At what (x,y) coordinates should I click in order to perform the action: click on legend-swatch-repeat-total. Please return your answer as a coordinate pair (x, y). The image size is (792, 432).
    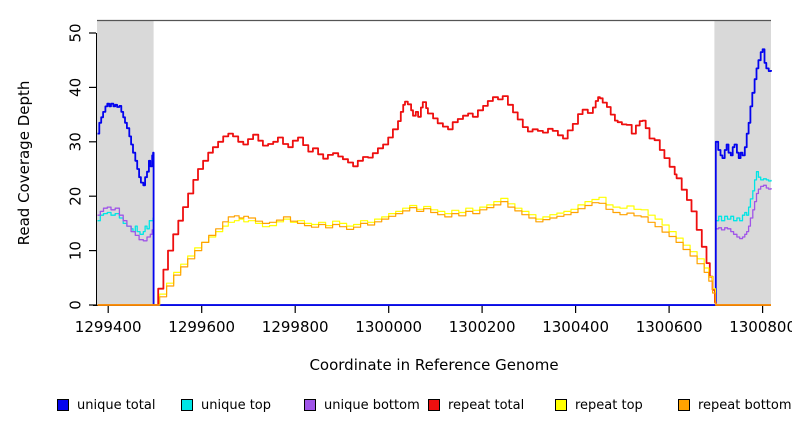
    Looking at the image, I should click on (434, 405).